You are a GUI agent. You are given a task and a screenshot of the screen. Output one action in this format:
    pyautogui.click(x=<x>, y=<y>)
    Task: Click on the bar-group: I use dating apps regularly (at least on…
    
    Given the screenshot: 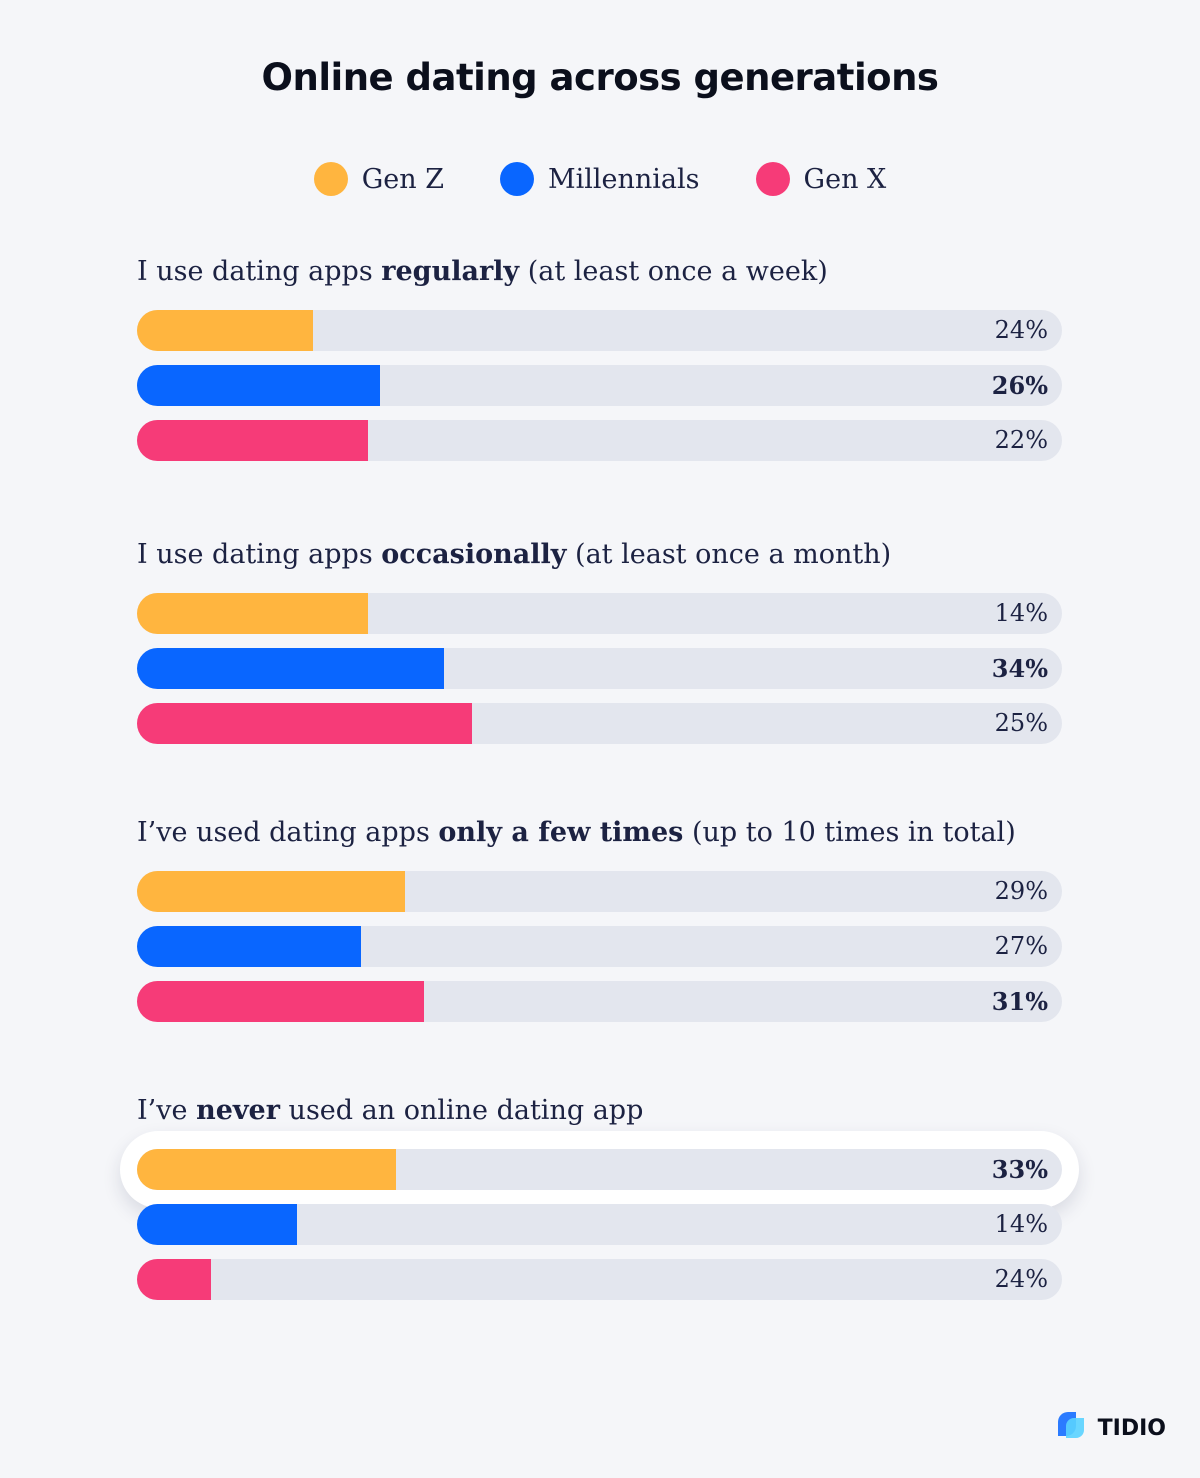 What is the action you would take?
    pyautogui.click(x=599, y=363)
    